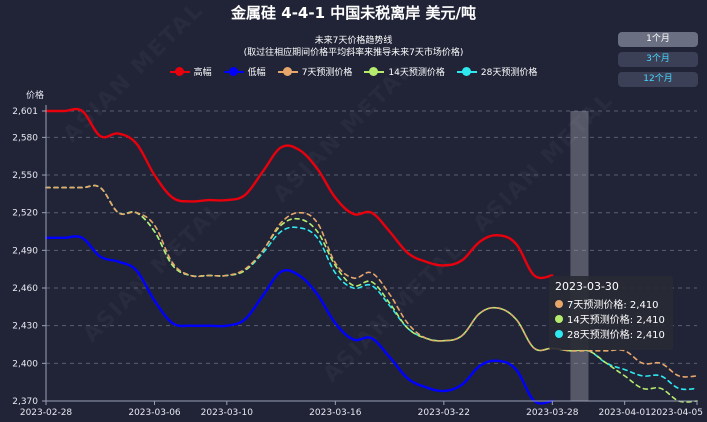  I want to click on highlight-band, so click(579, 256).